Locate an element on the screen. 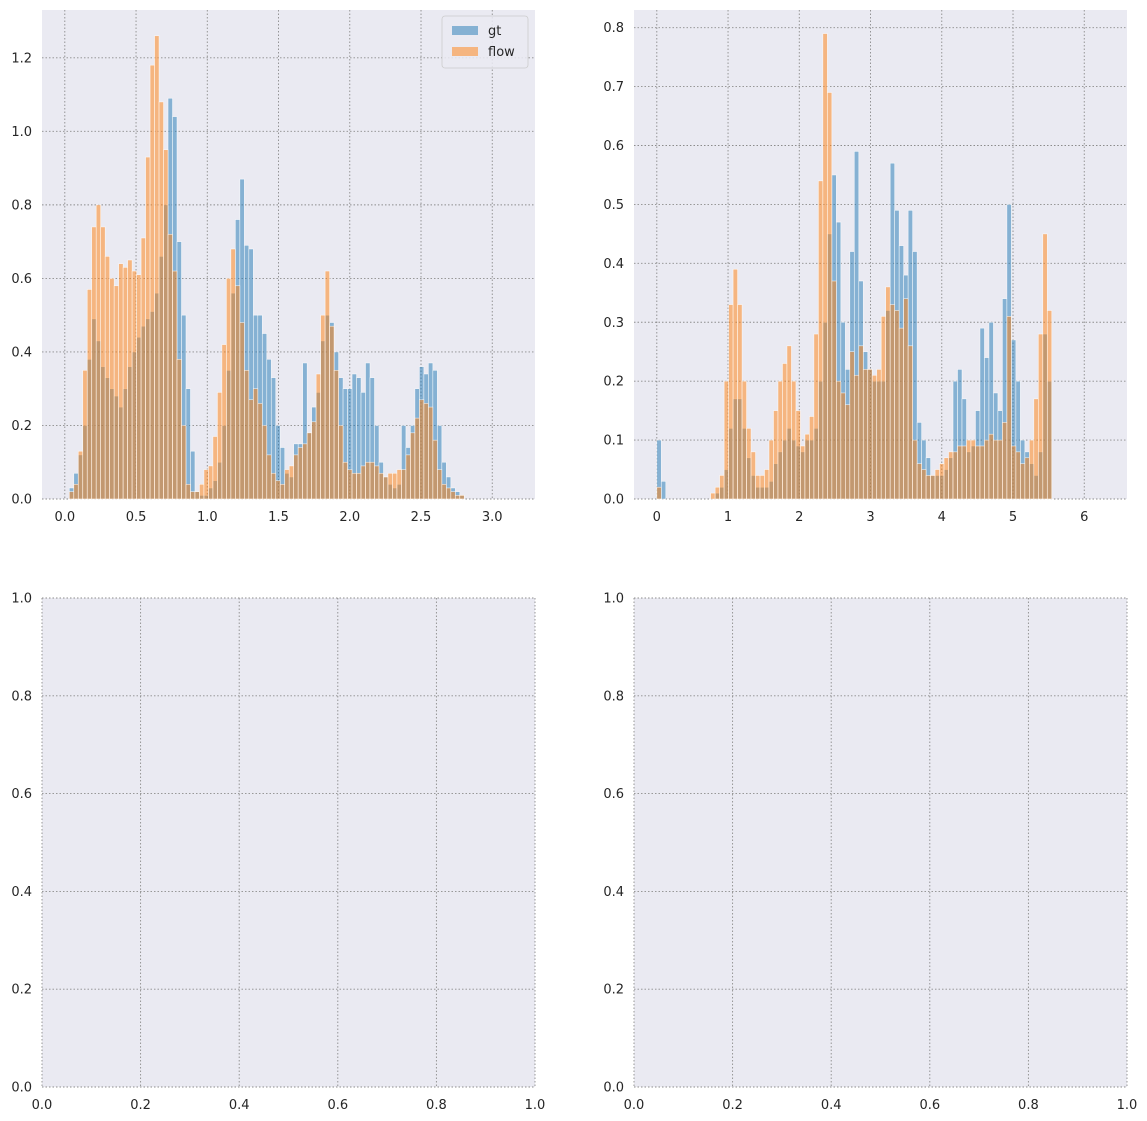 This screenshot has height=1121, width=1147. y-tick-label: 0.1 is located at coordinates (613, 441).